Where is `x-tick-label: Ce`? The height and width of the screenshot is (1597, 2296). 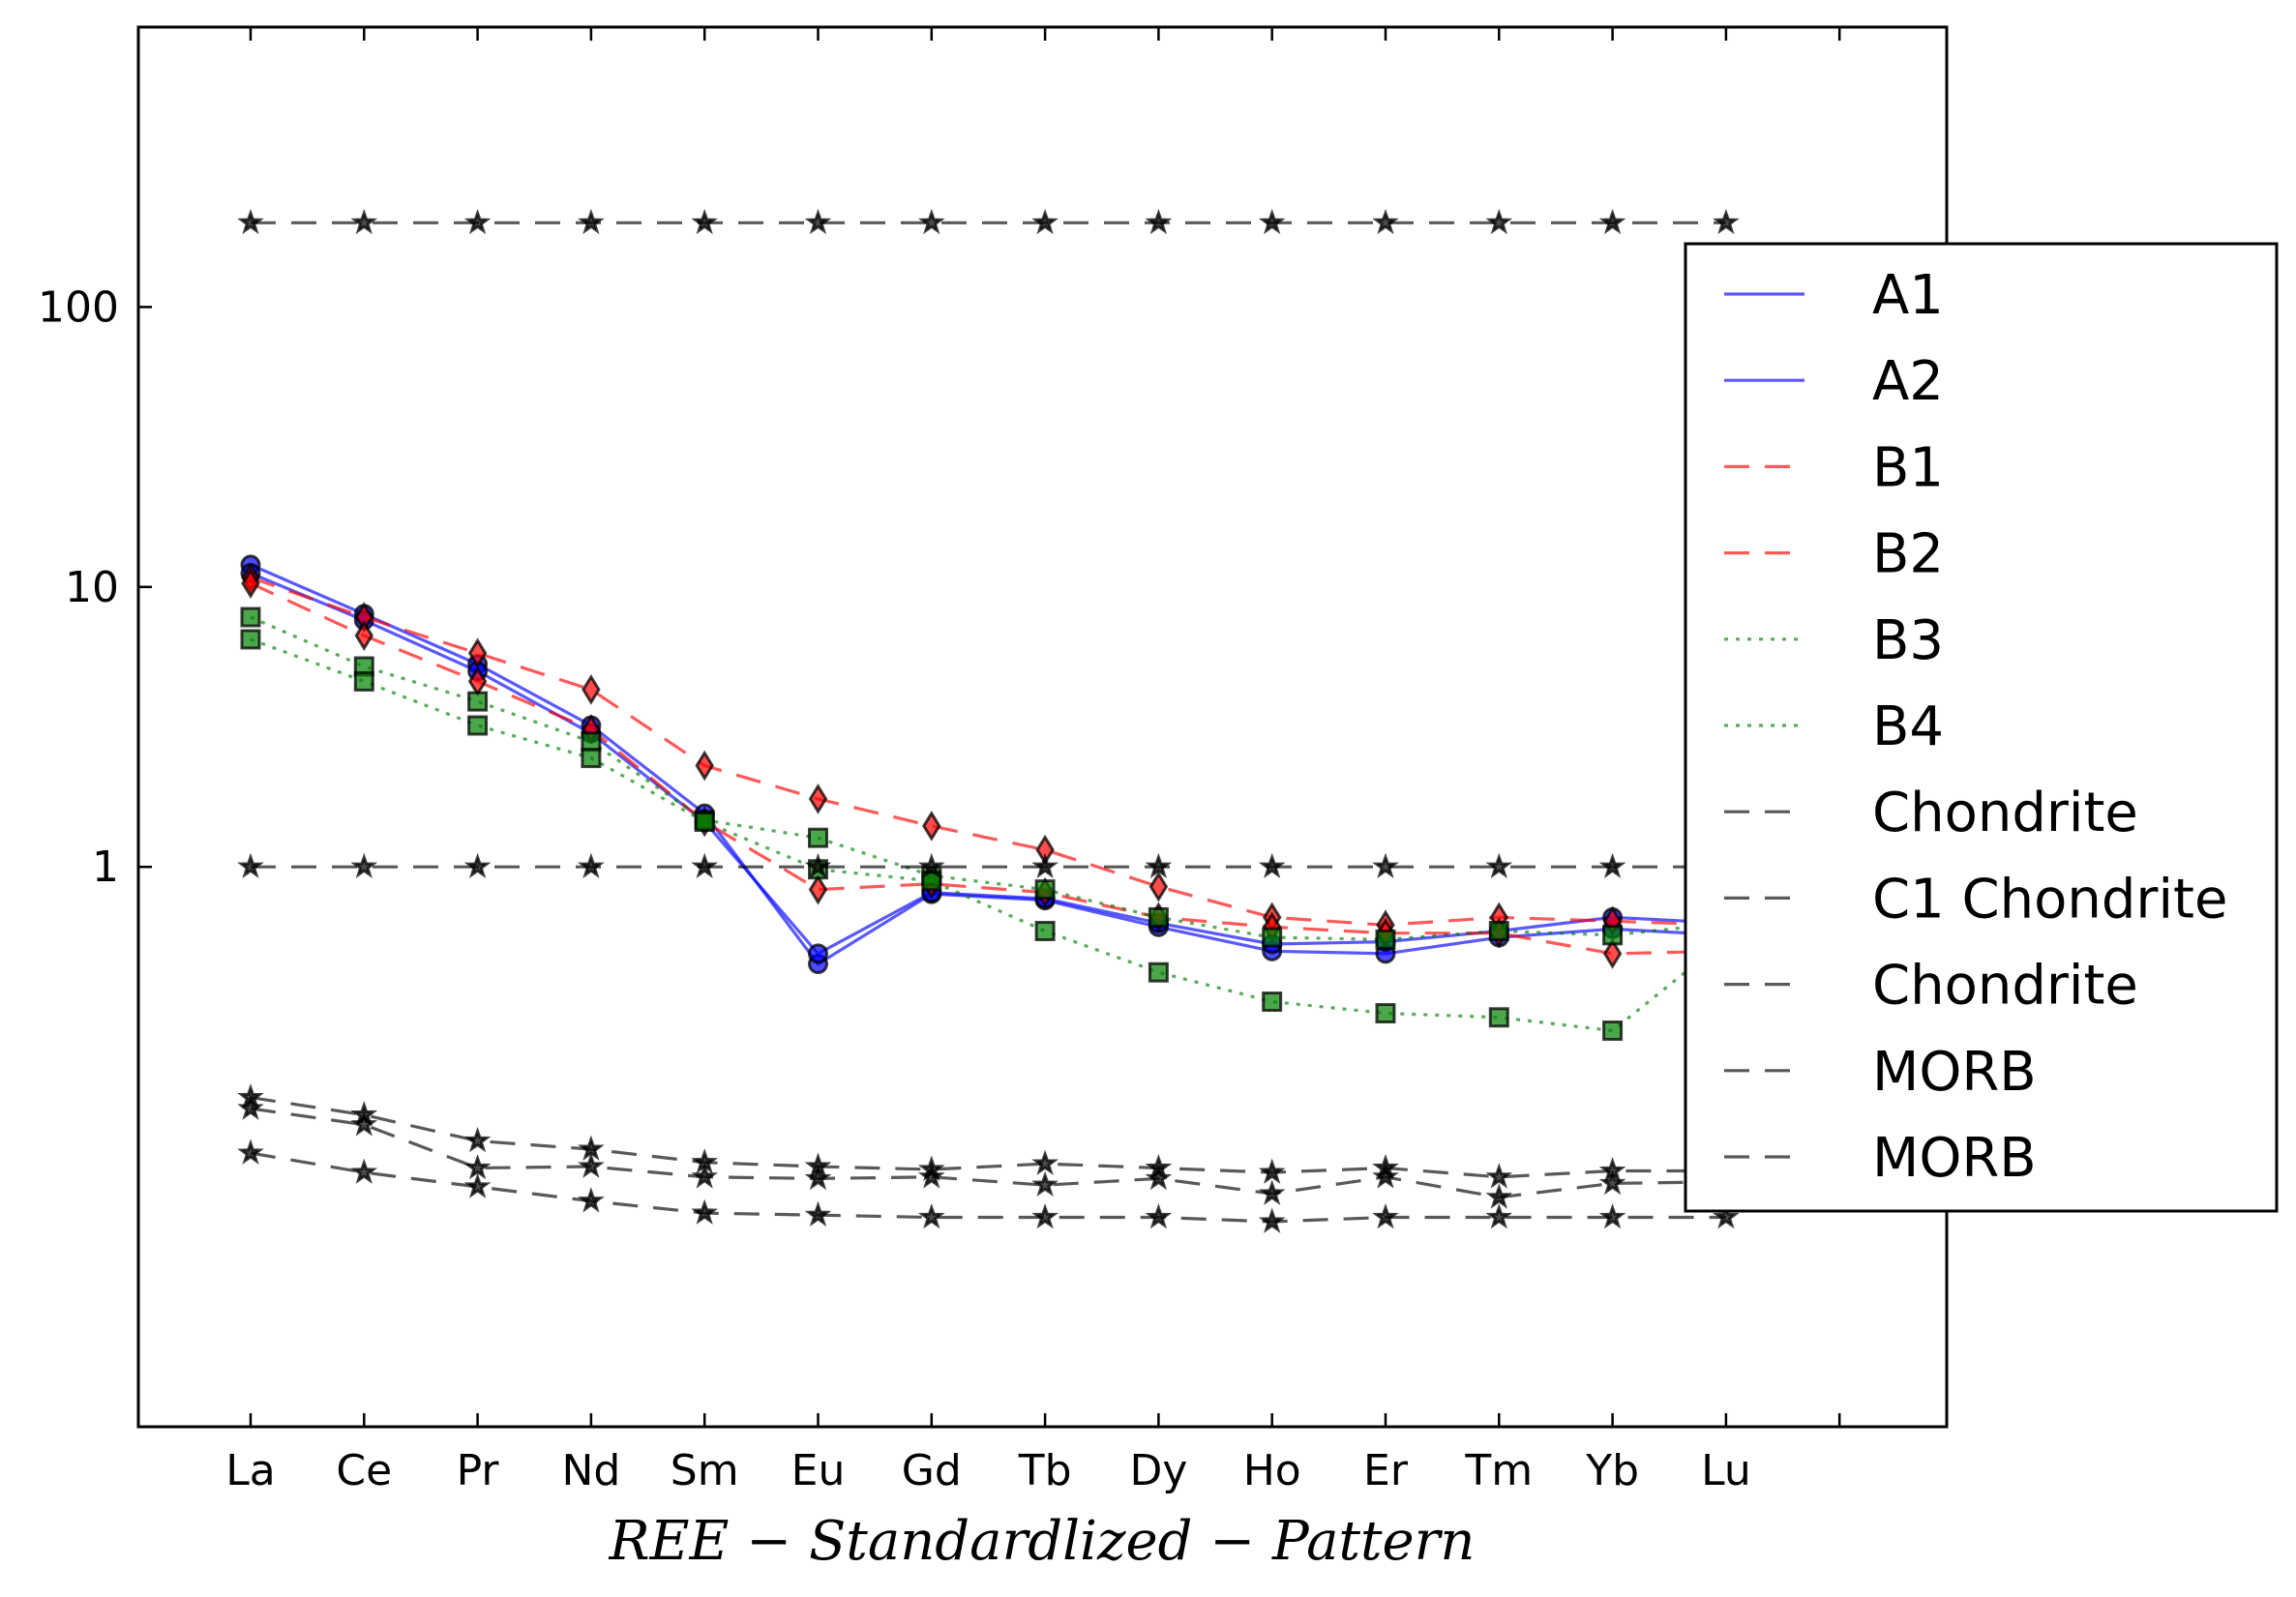
x-tick-label: Ce is located at coordinates (364, 1470).